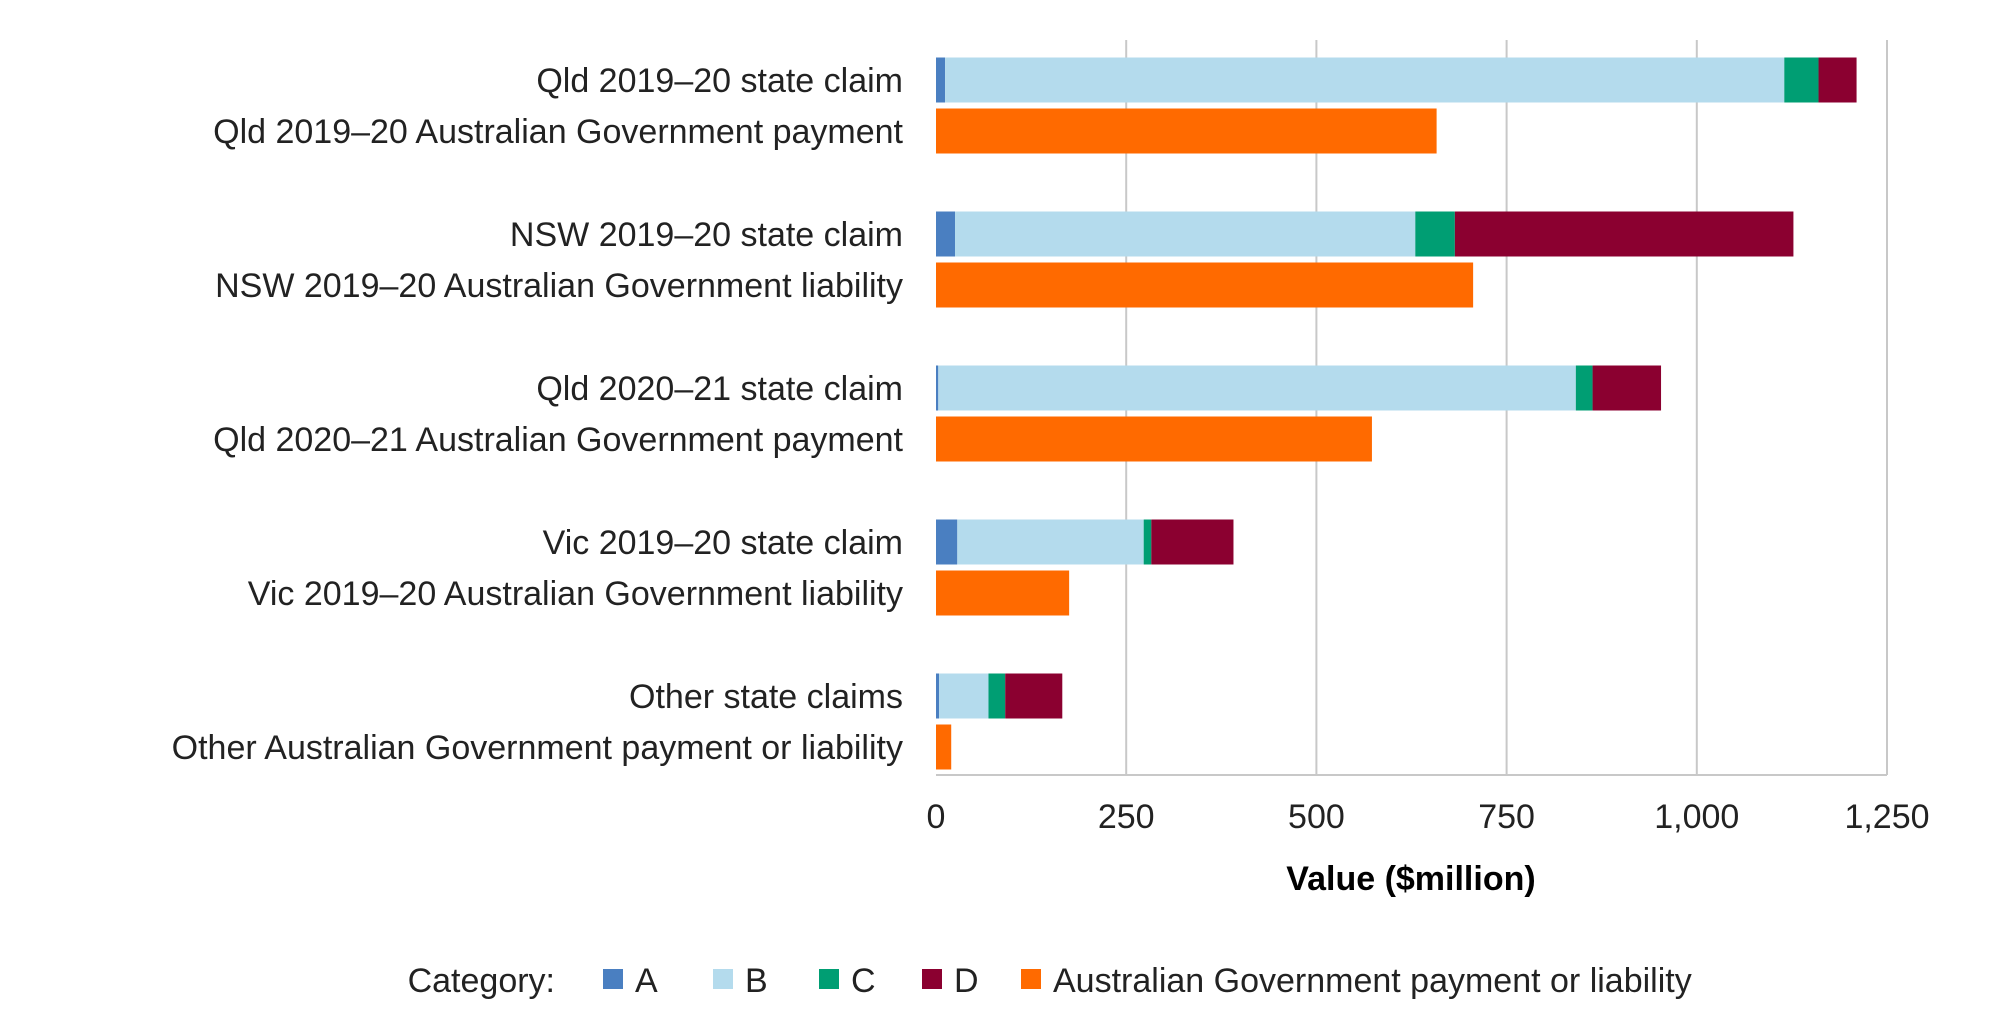  What do you see at coordinates (938, 696) in the screenshot?
I see `bar-a-other-state-claims` at bounding box center [938, 696].